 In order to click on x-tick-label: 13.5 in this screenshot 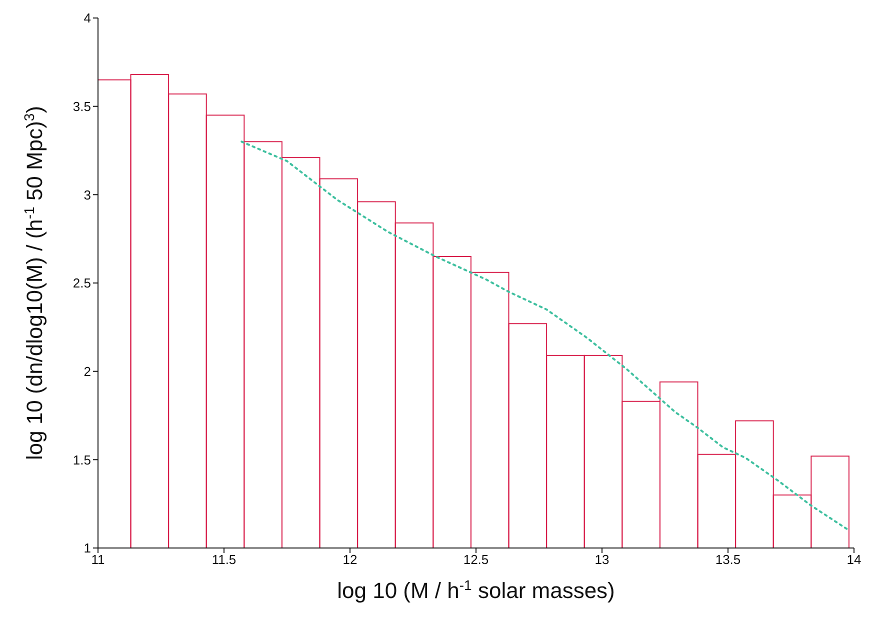, I will do `click(728, 560)`.